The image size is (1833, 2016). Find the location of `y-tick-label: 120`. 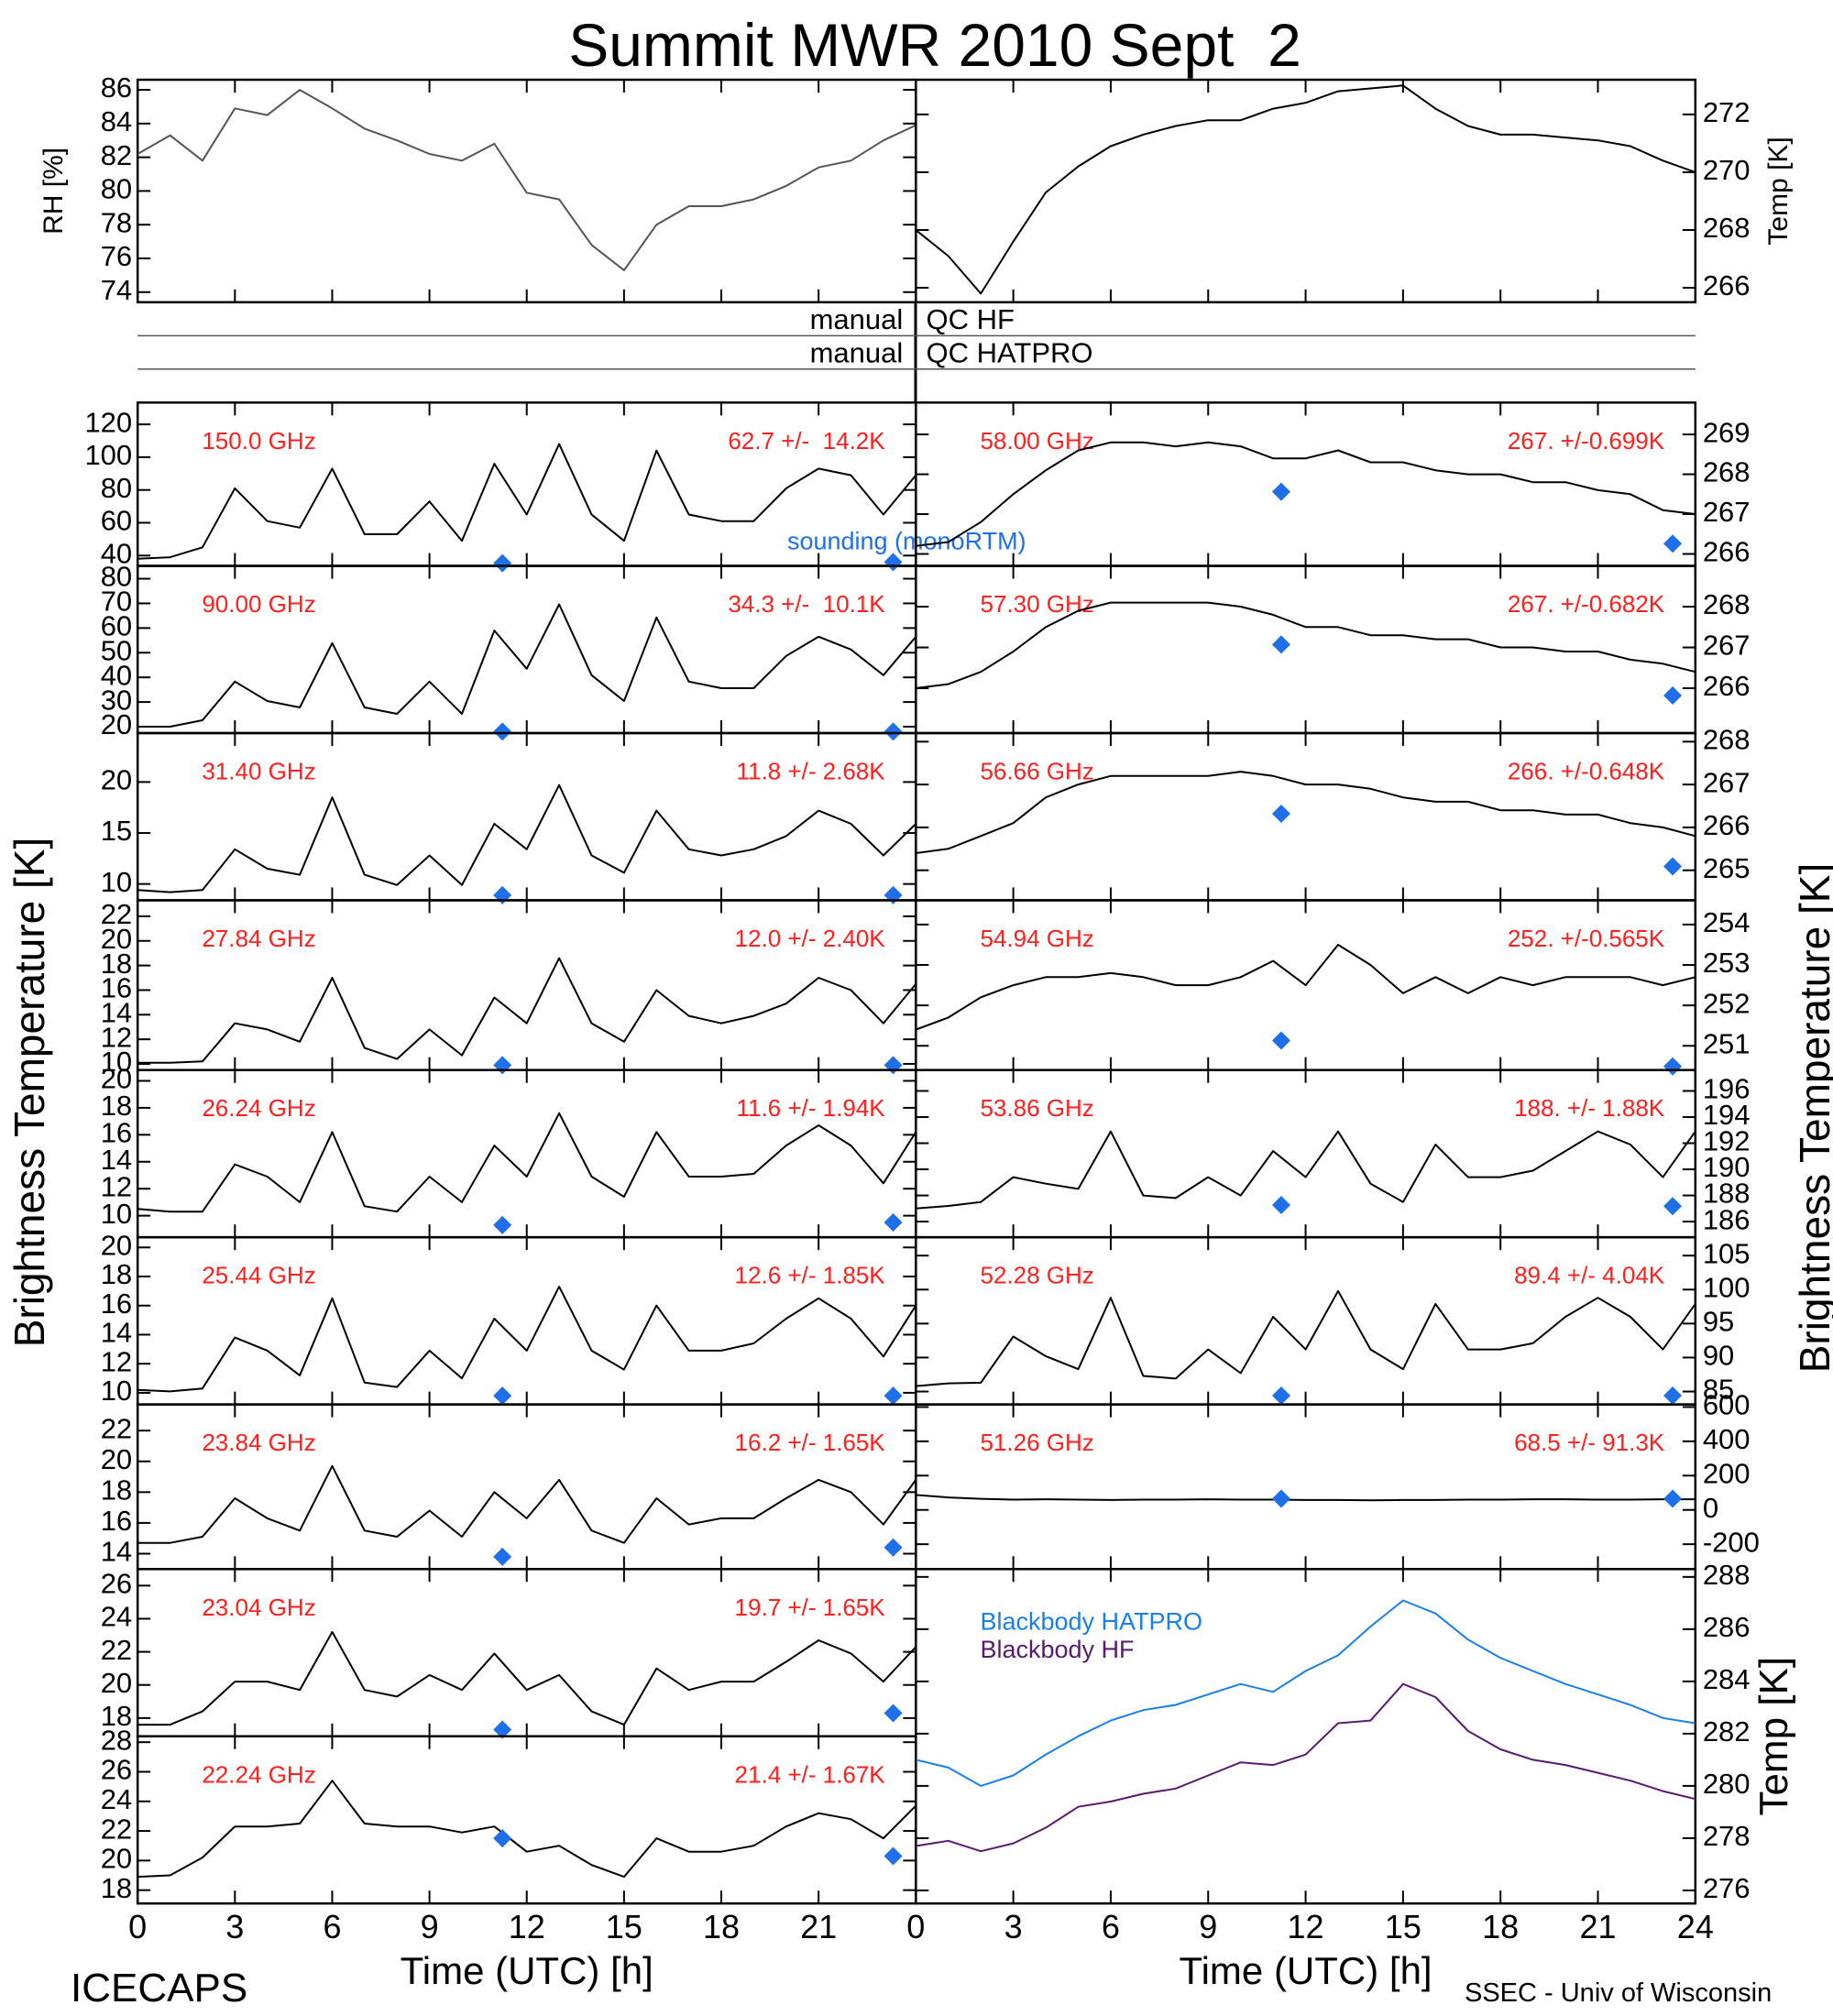

y-tick-label: 120 is located at coordinates (108, 422).